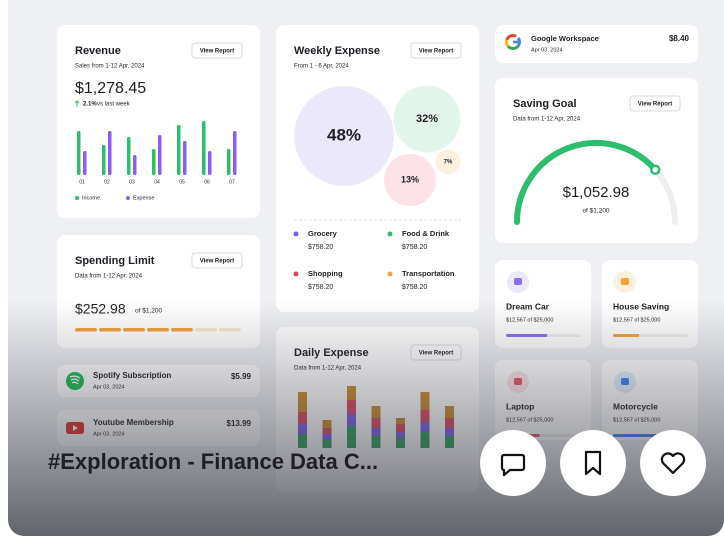 This screenshot has width=724, height=536. What do you see at coordinates (595, 211) in the screenshot?
I see `amount-of: of $1,200` at bounding box center [595, 211].